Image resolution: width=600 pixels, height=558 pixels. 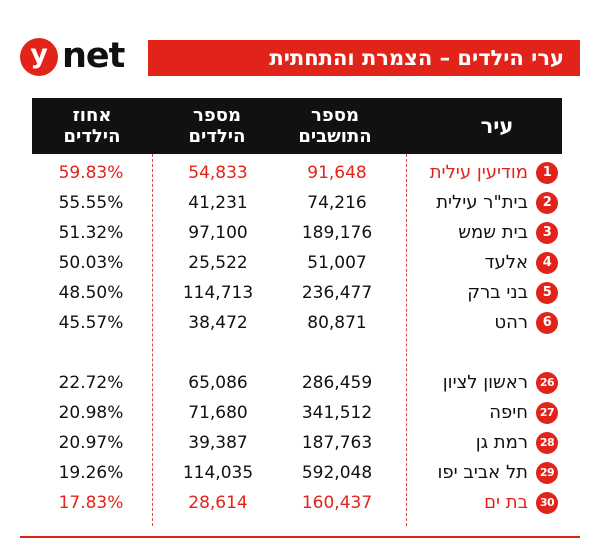 What do you see at coordinates (547, 413) in the screenshot?
I see `rank-badge: 27` at bounding box center [547, 413].